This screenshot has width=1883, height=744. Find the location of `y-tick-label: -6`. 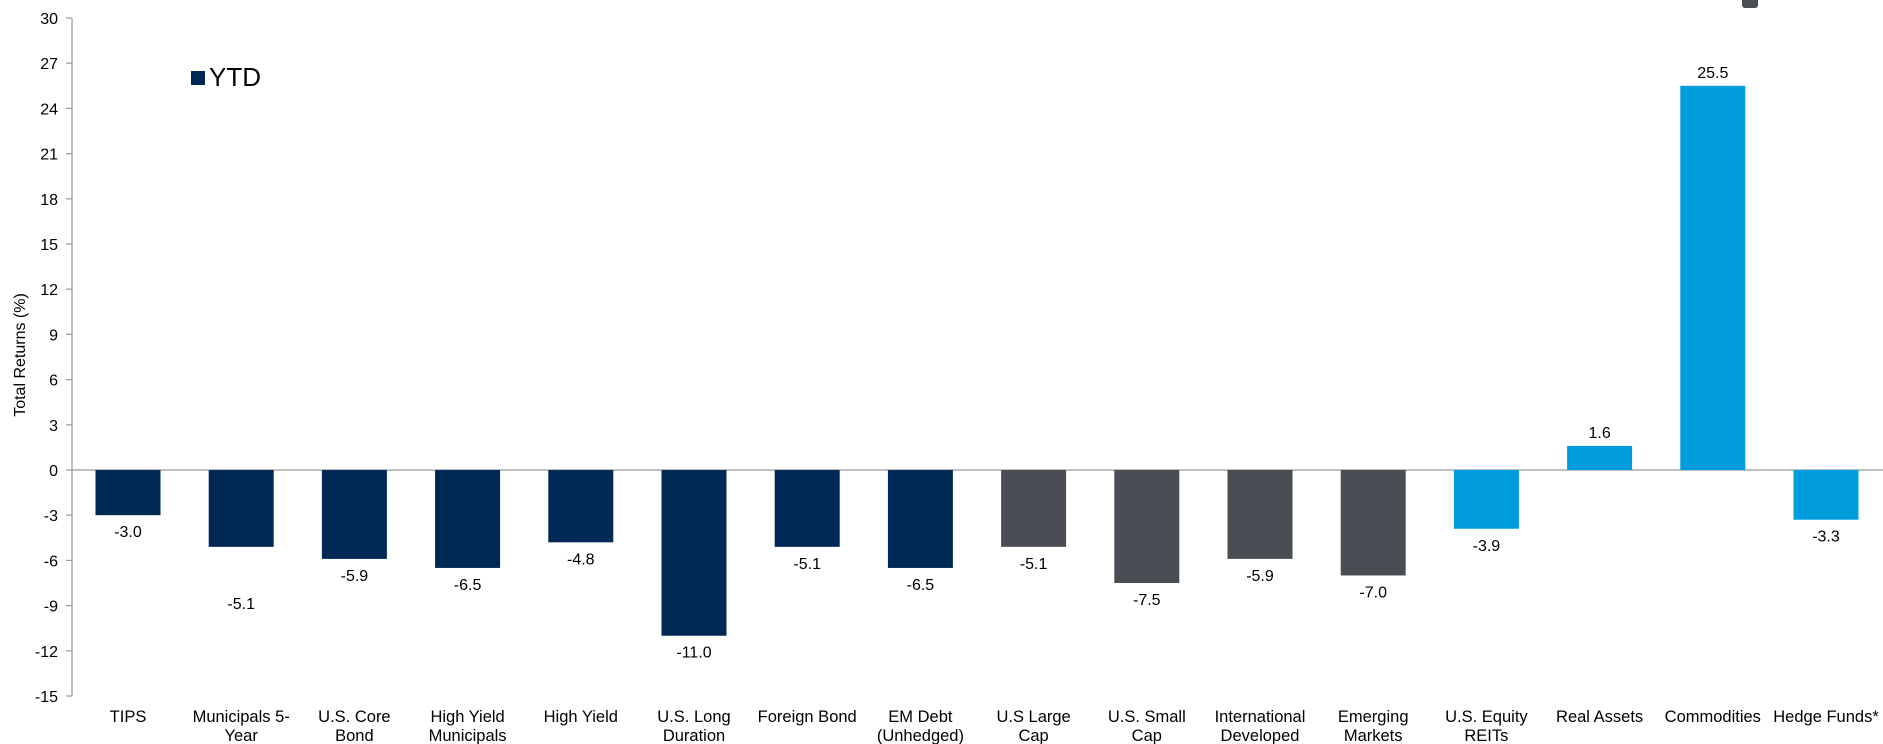

y-tick-label: -6 is located at coordinates (51, 561).